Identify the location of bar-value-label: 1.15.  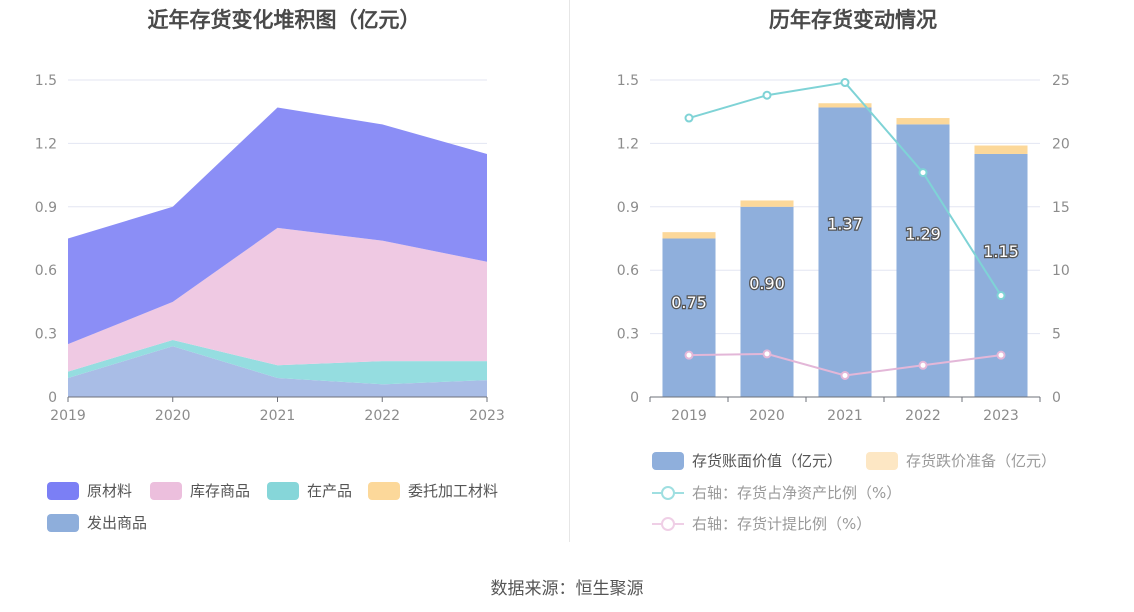
(1001, 251).